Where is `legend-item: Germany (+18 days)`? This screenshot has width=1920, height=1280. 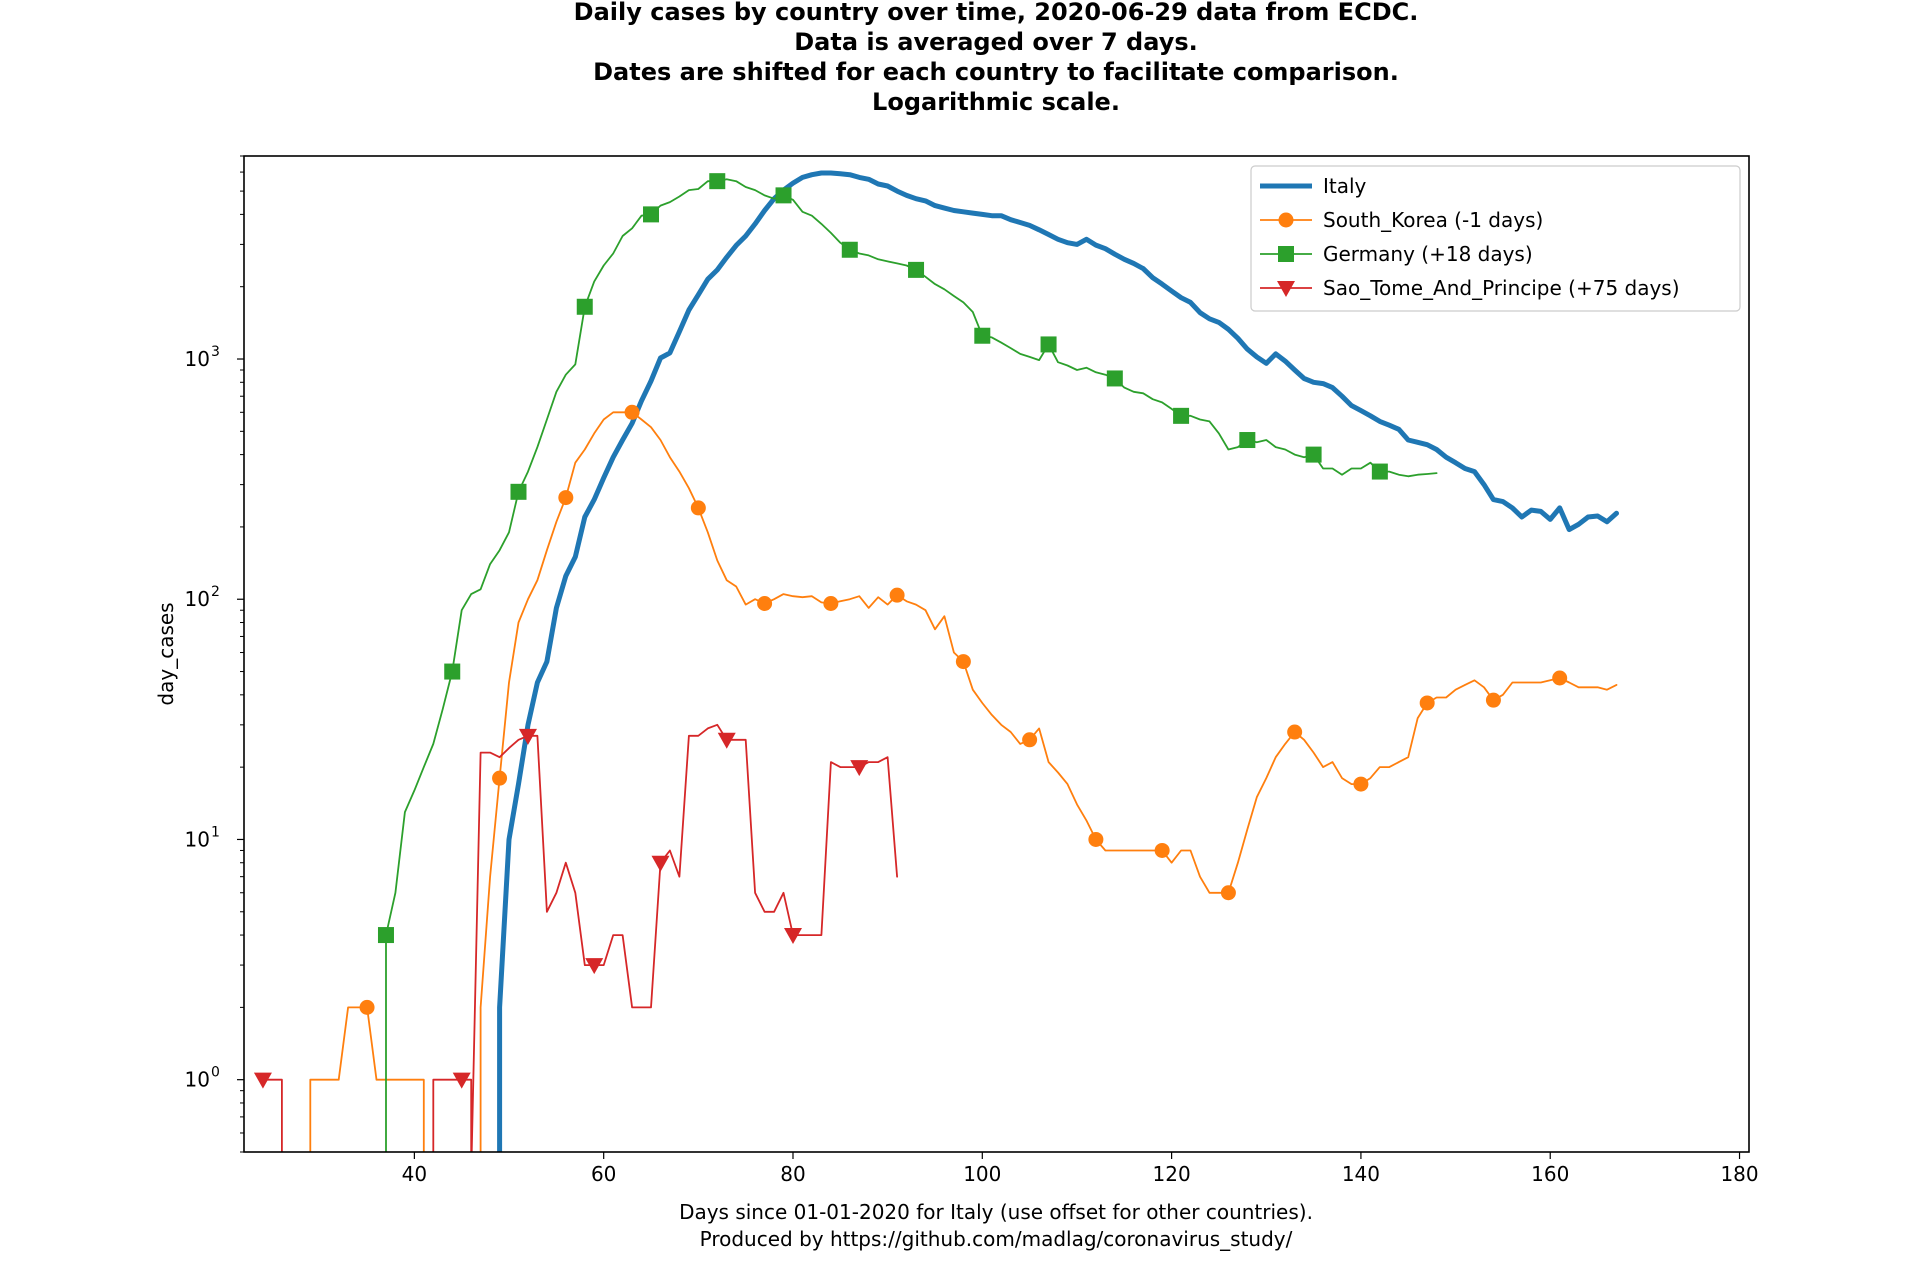 legend-item: Germany (+18 days) is located at coordinates (1396, 254).